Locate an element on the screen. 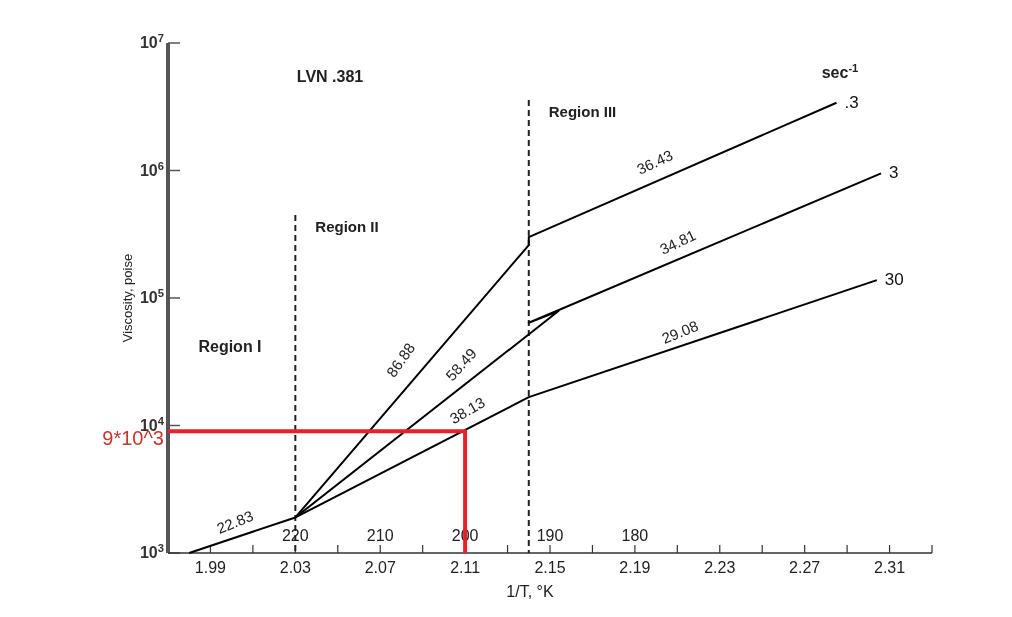 The image size is (1012, 617). x-tick-label: 2.23 is located at coordinates (720, 567).